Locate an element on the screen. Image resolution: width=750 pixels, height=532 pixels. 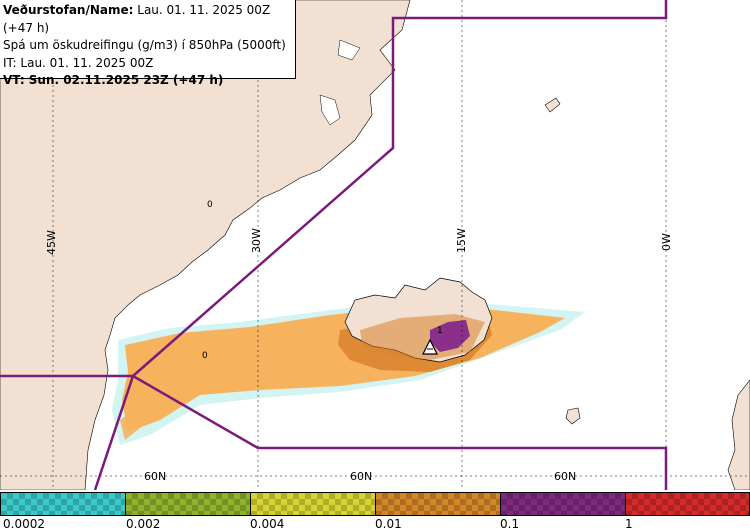
name-label: Veðurstofan/Name: is located at coordinates (68, 10).